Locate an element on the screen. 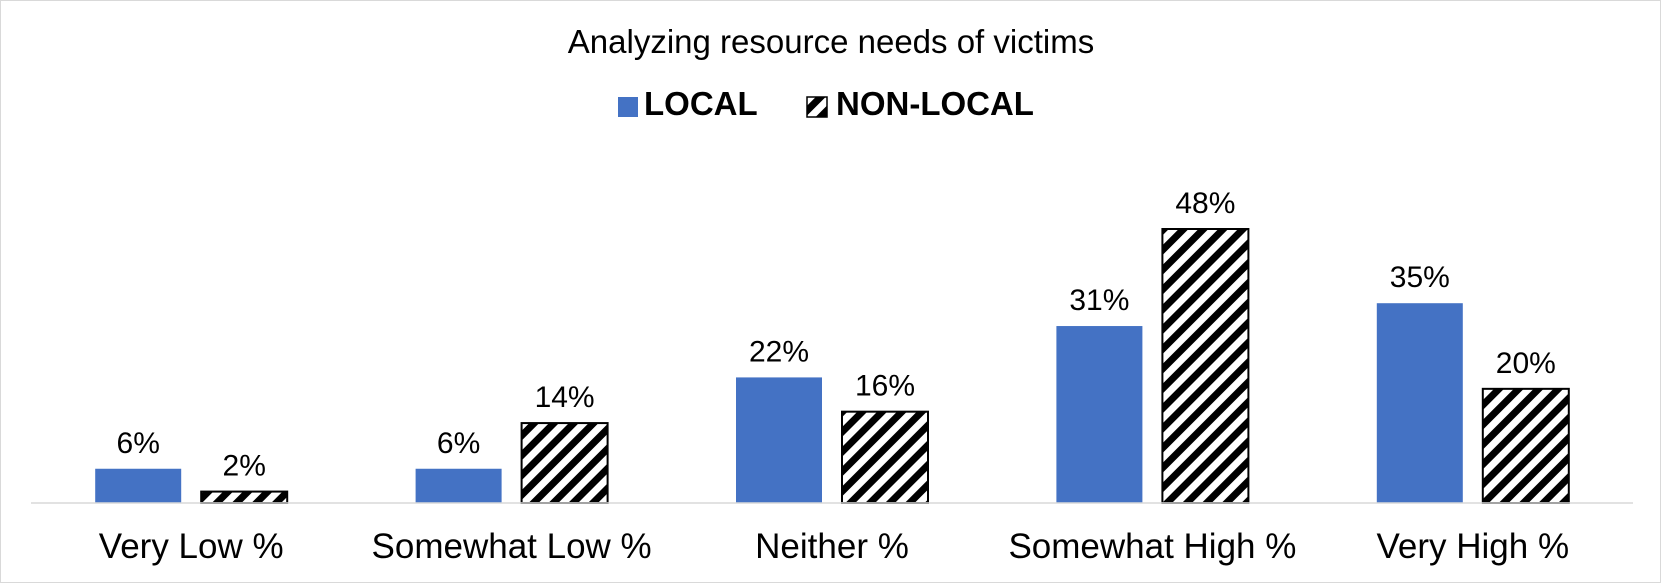  x-tick-label-3: Neither % is located at coordinates (832, 546).